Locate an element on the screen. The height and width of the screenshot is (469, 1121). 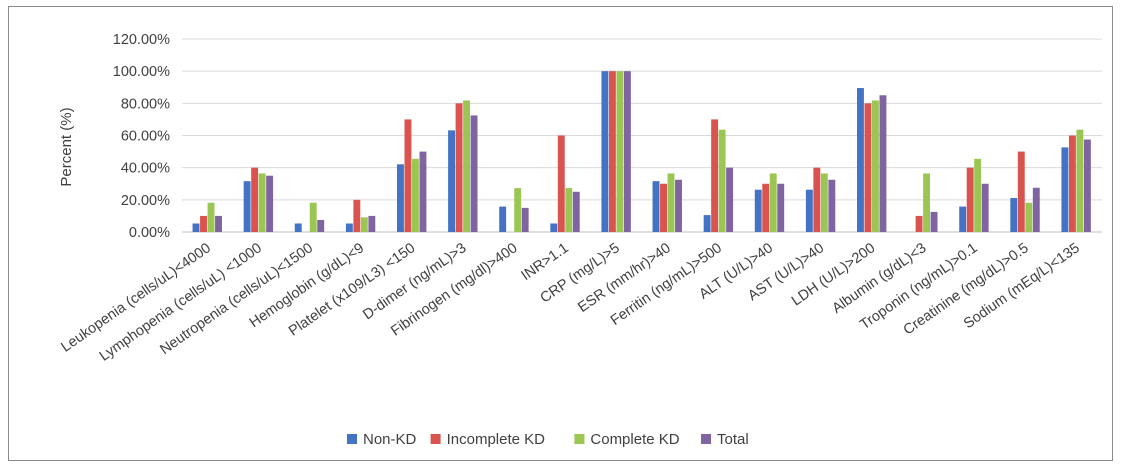
legend-item: Non-KD is located at coordinates (382, 439).